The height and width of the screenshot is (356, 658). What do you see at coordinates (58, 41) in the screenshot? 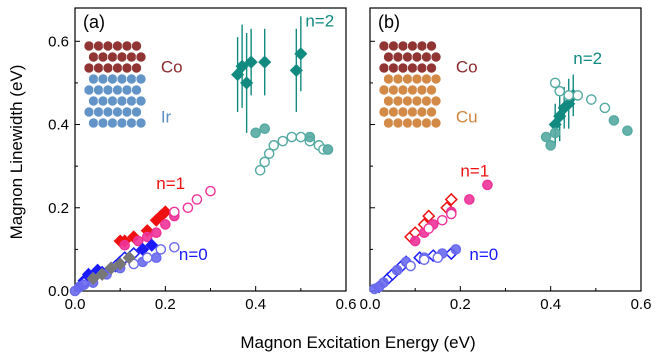
I see `y-tick-label: 0.6` at bounding box center [58, 41].